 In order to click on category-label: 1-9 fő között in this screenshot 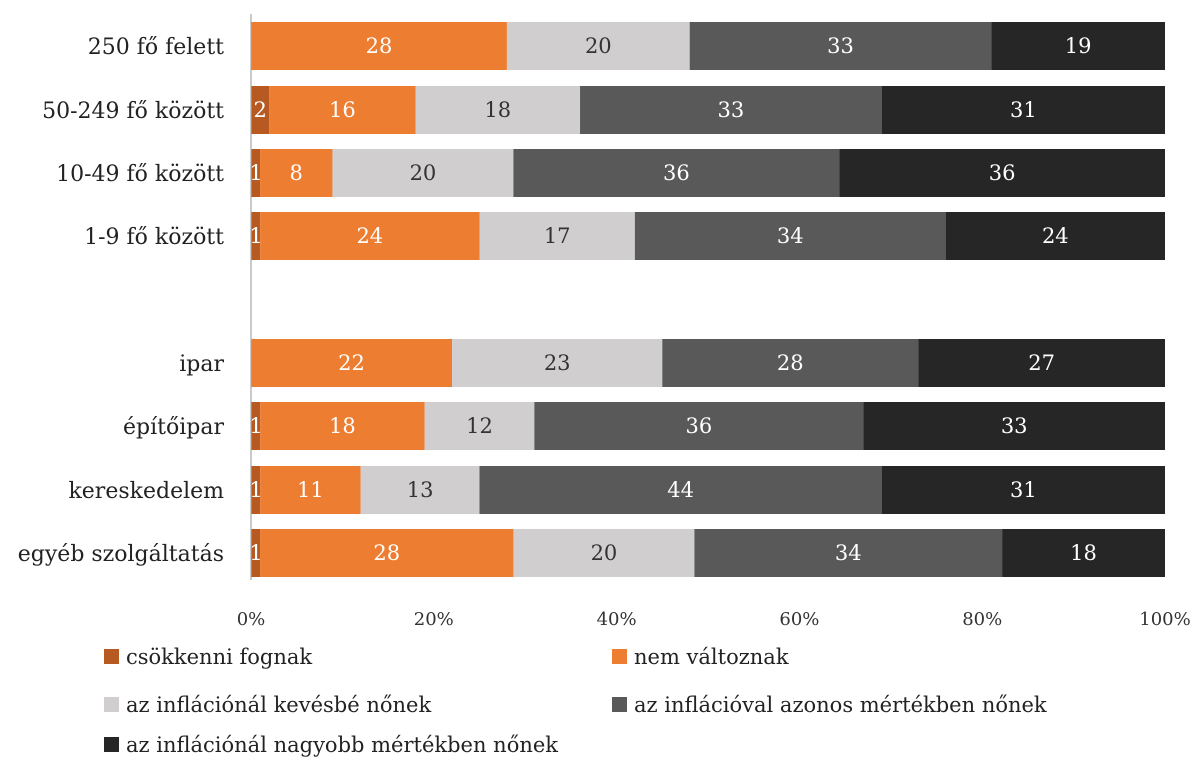, I will do `click(154, 237)`.